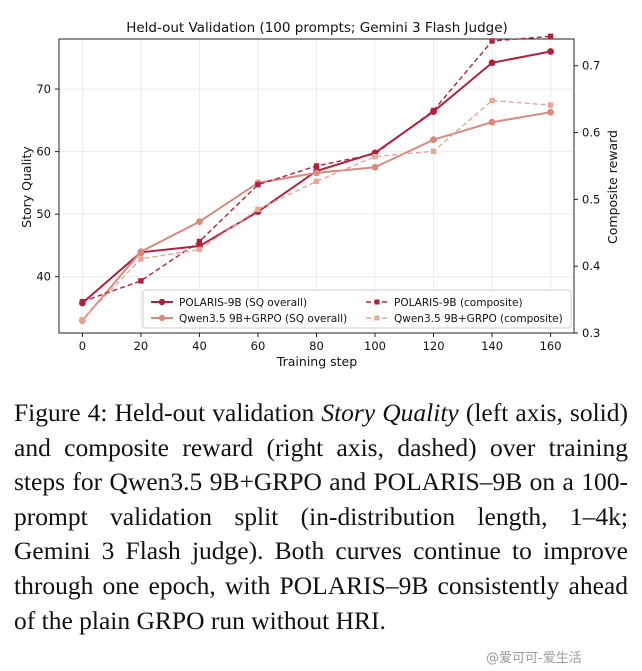 This screenshot has height=671, width=642. What do you see at coordinates (258, 346) in the screenshot?
I see `x-tick-label: 60` at bounding box center [258, 346].